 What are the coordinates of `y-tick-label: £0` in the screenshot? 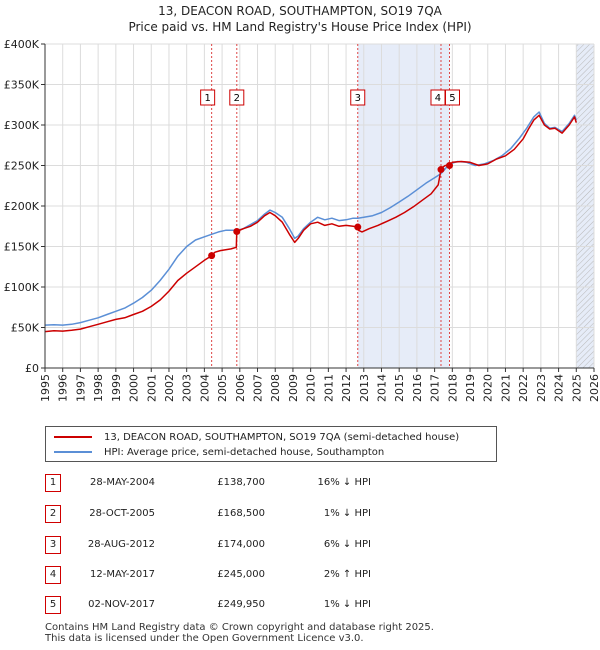 It's located at (32, 368).